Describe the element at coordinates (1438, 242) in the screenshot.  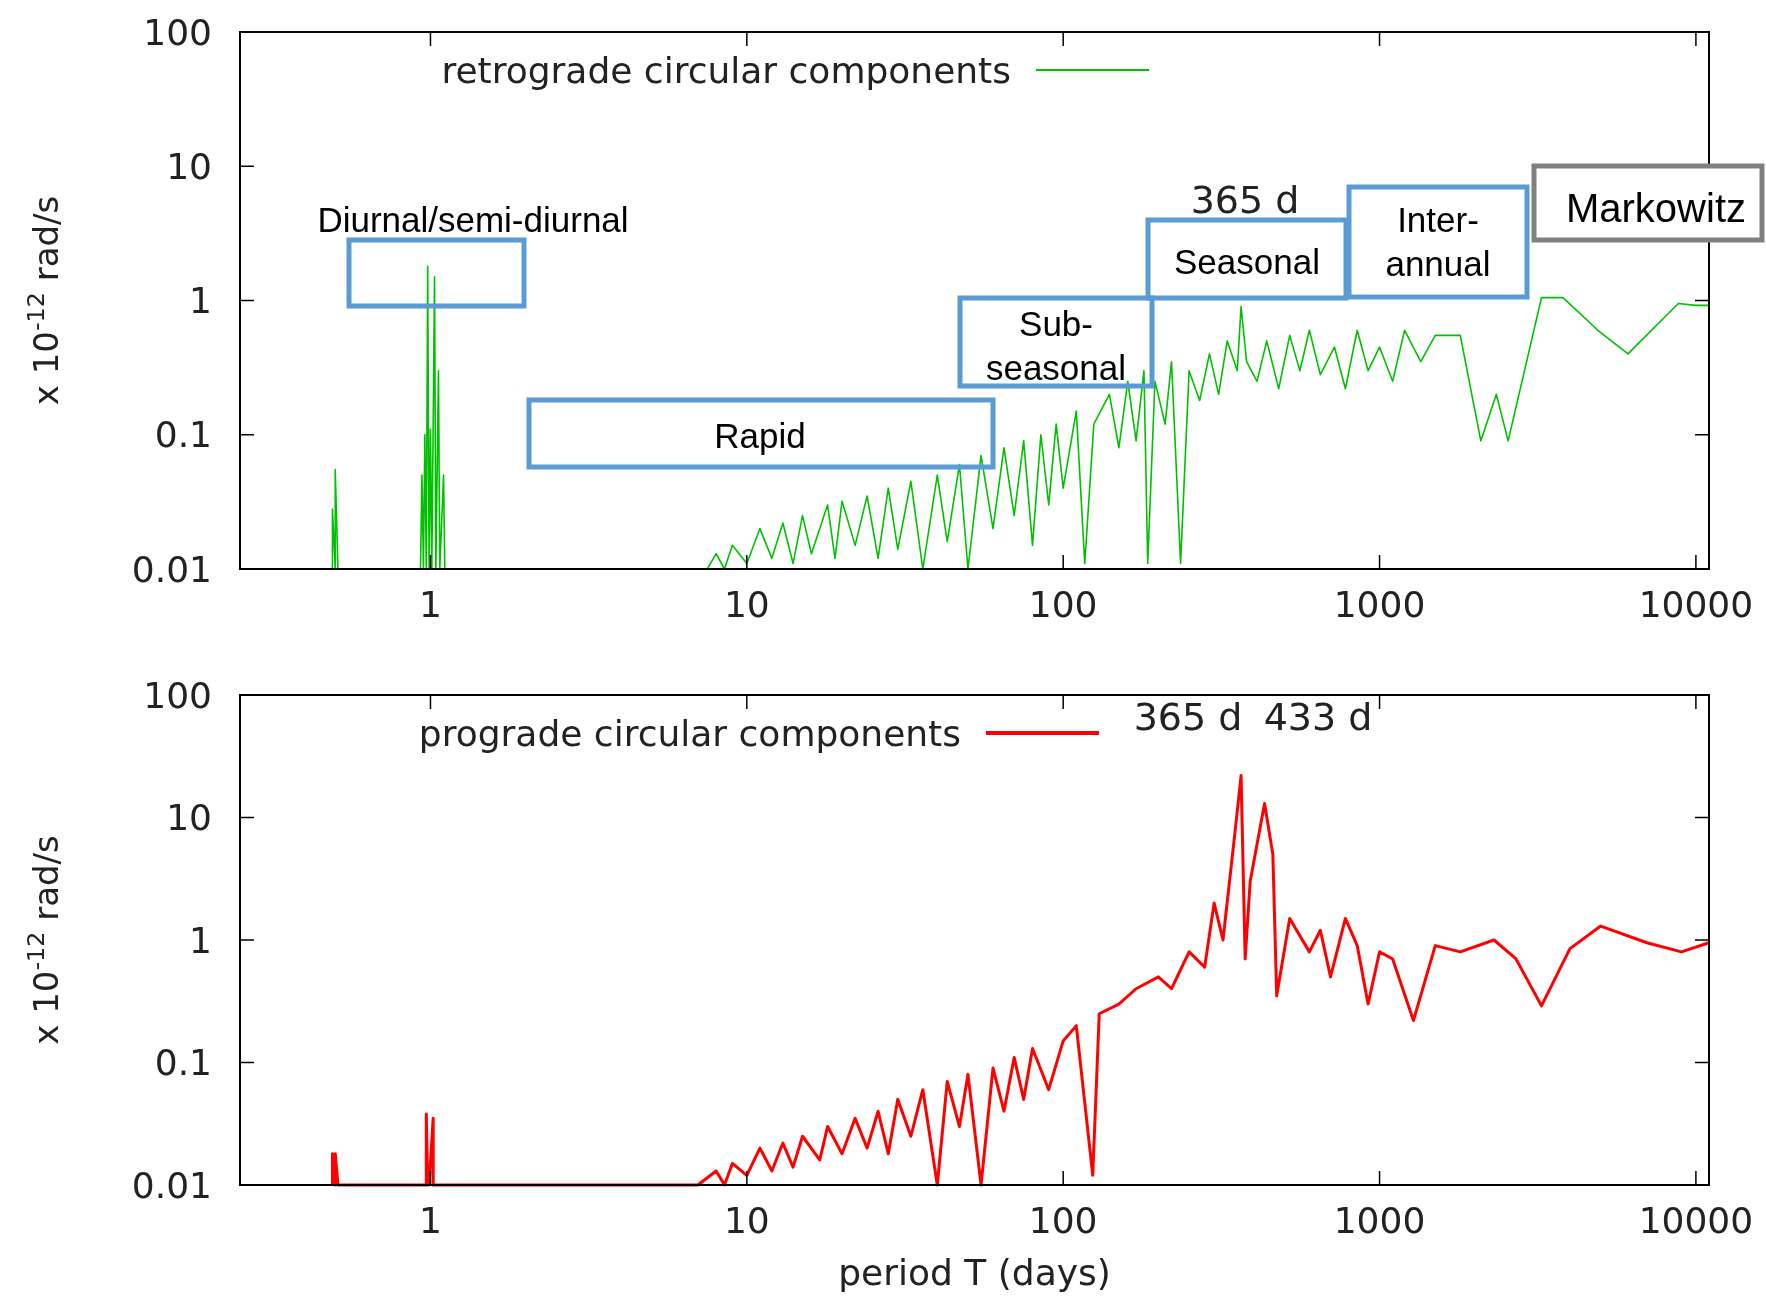
I see `annotation: Inter-annual` at that location.